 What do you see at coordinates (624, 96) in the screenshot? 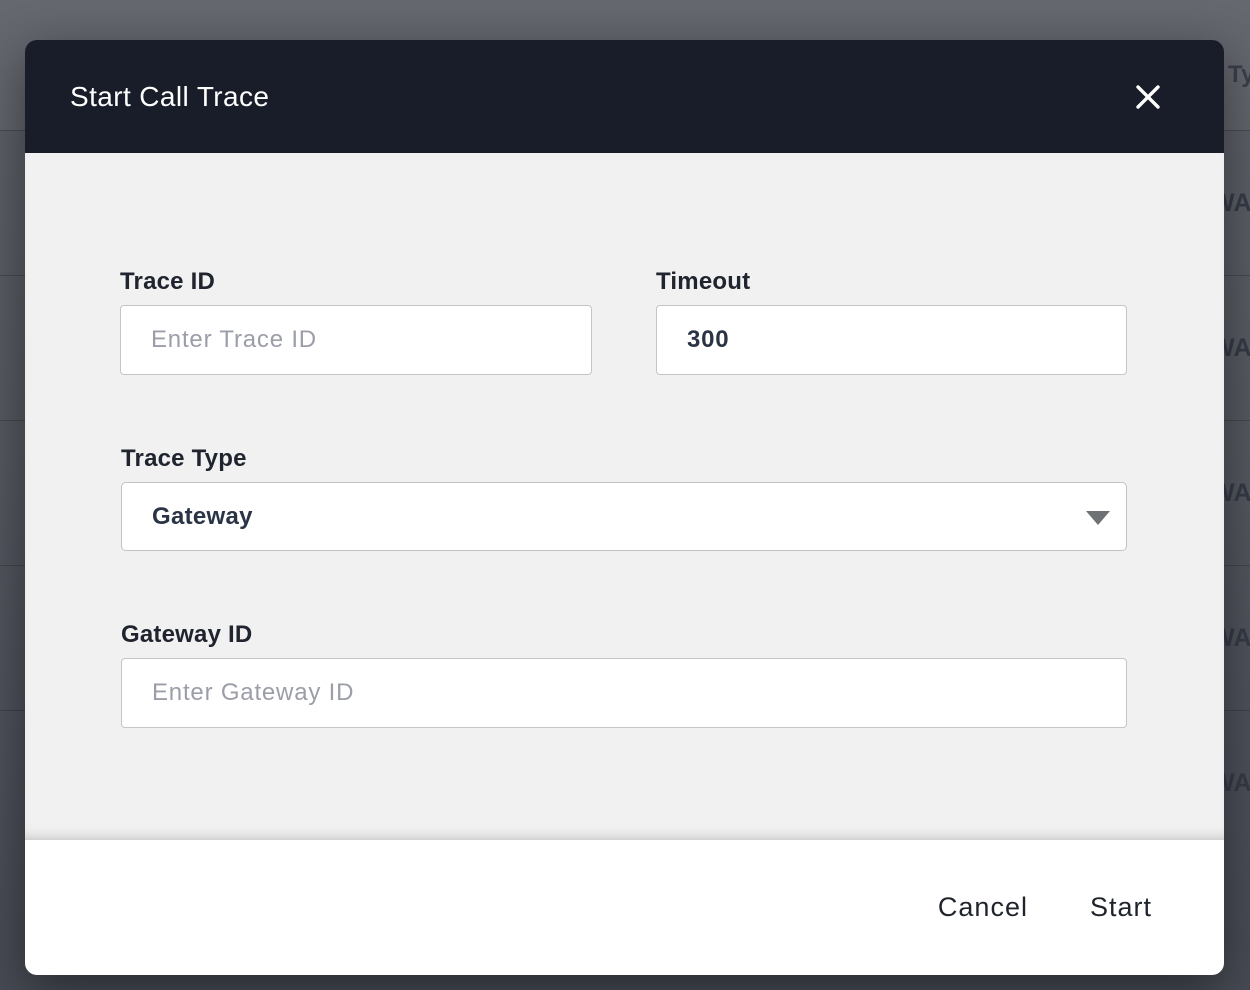
I see `modal-header: Start Call Trace` at bounding box center [624, 96].